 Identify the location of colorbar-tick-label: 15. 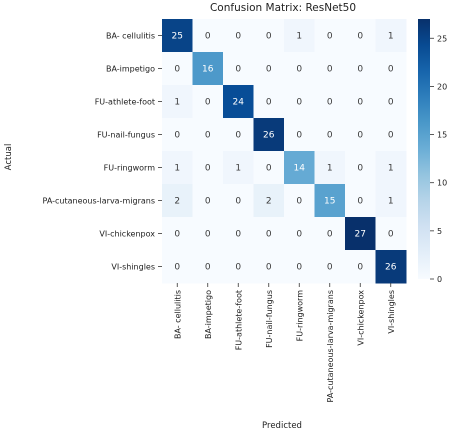
(442, 135).